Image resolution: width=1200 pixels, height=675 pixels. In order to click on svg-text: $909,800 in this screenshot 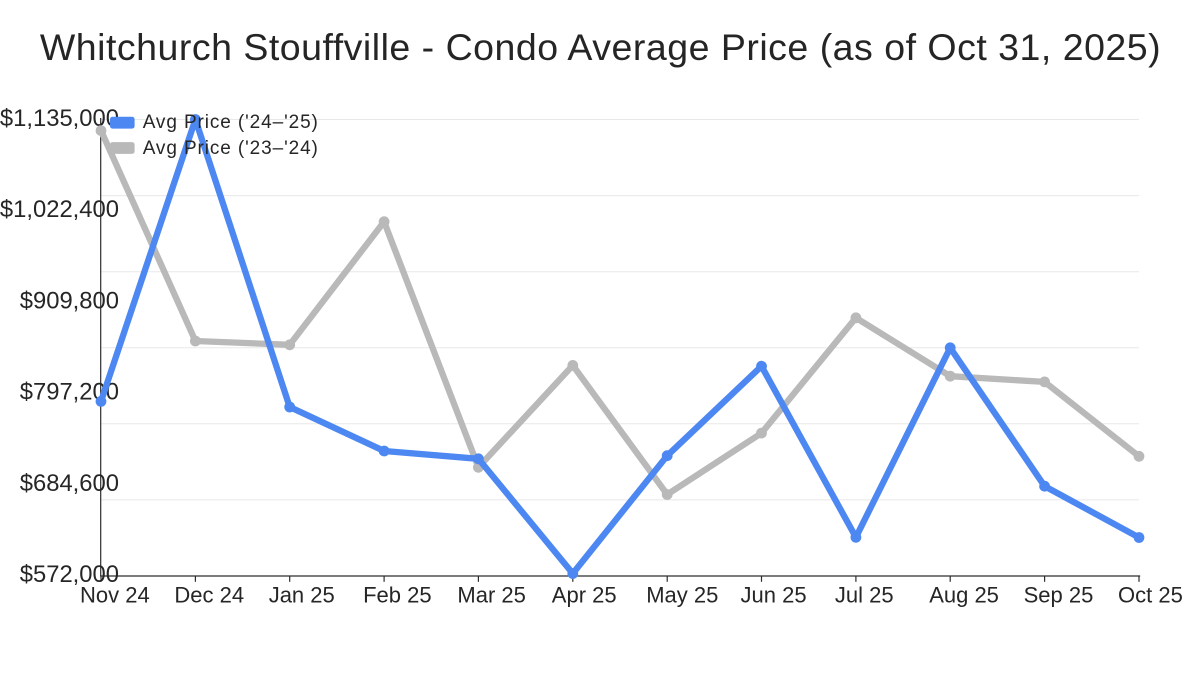, I will do `click(69, 300)`.